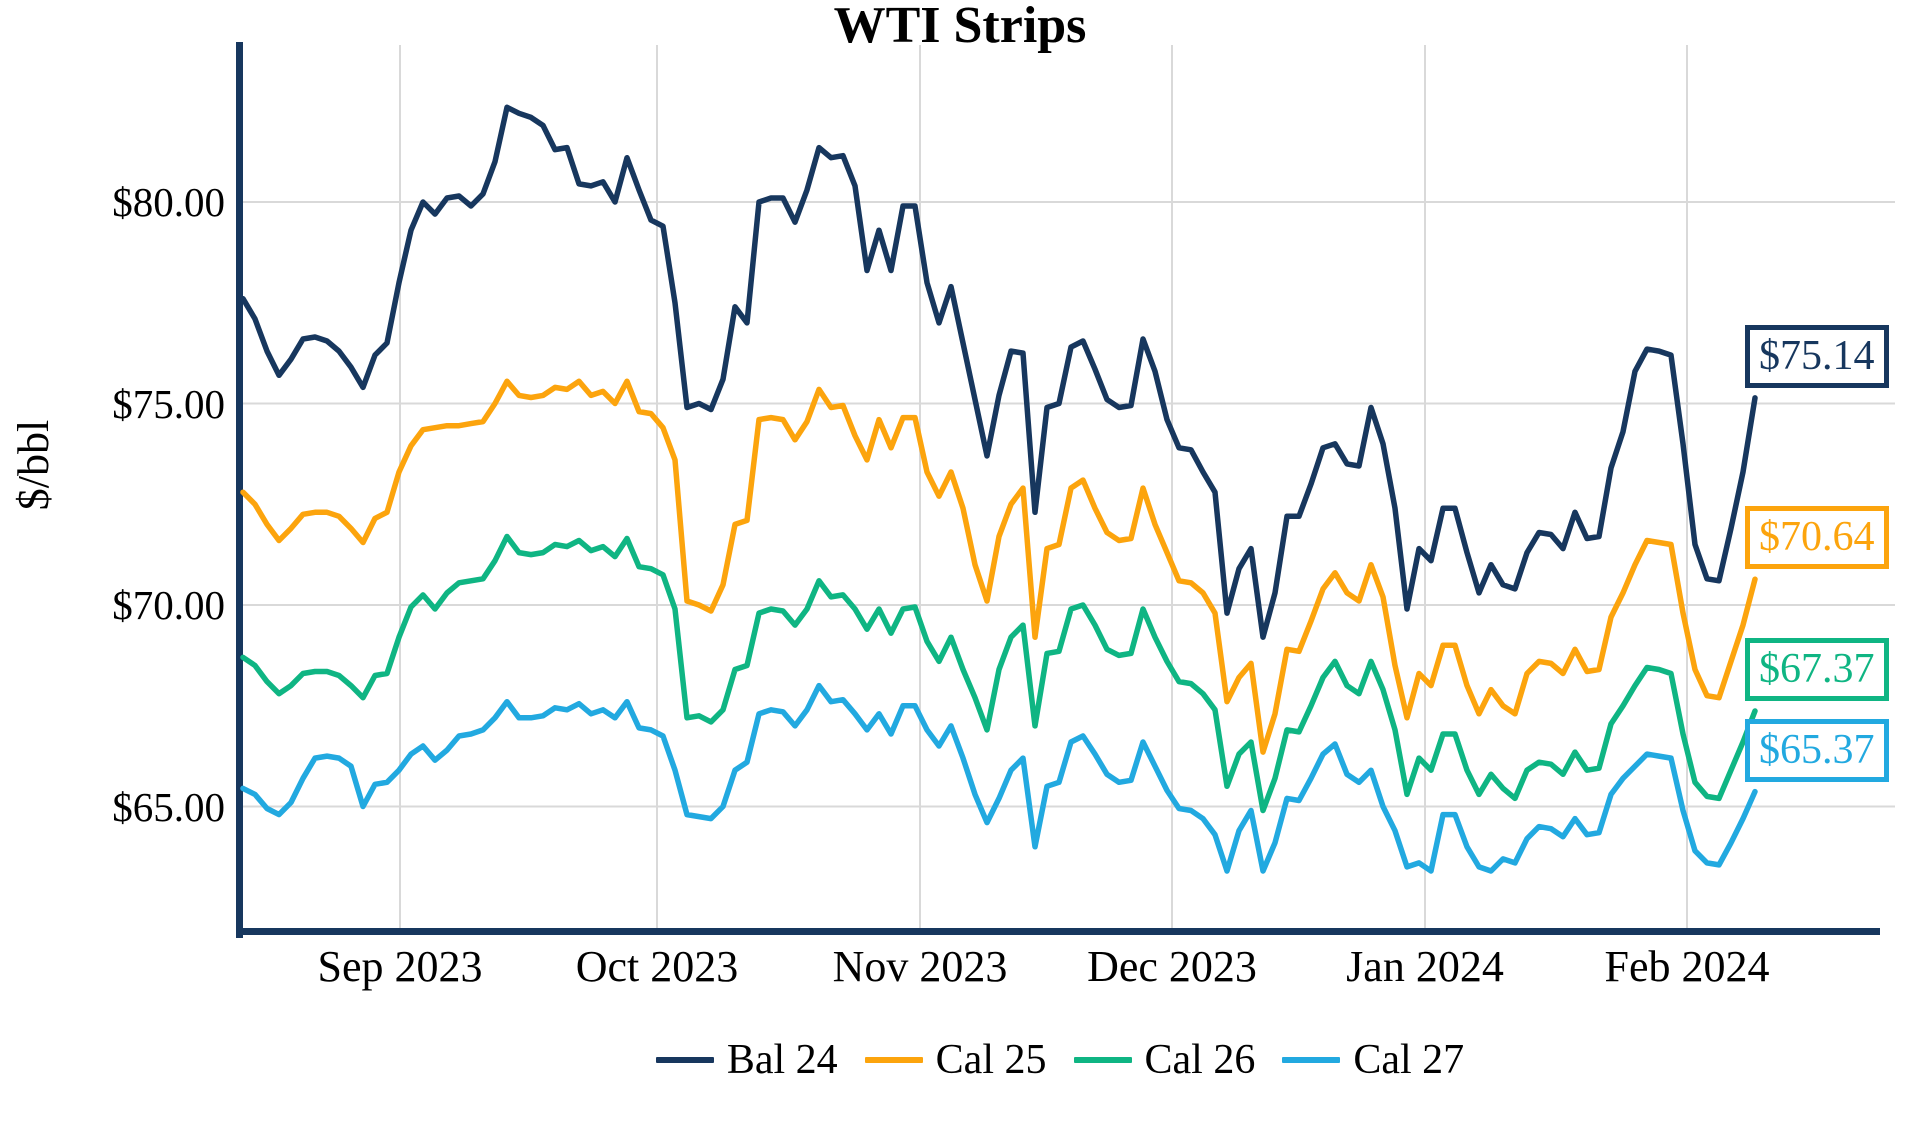 The height and width of the screenshot is (1128, 1920). Describe the element at coordinates (1409, 1060) in the screenshot. I see `legend-label-cal-27: Cal 27` at that location.